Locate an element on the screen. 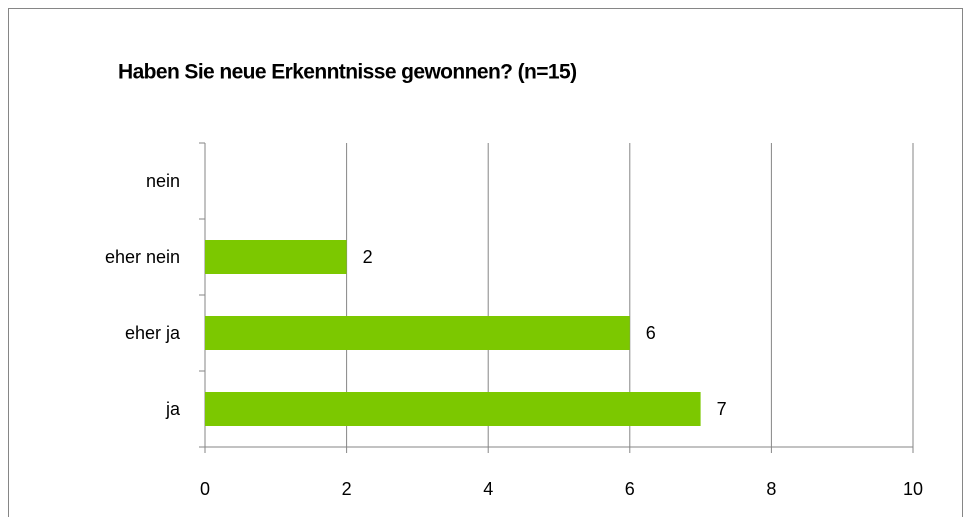 The image size is (965, 517). x-tick-label: 0 is located at coordinates (205, 489).